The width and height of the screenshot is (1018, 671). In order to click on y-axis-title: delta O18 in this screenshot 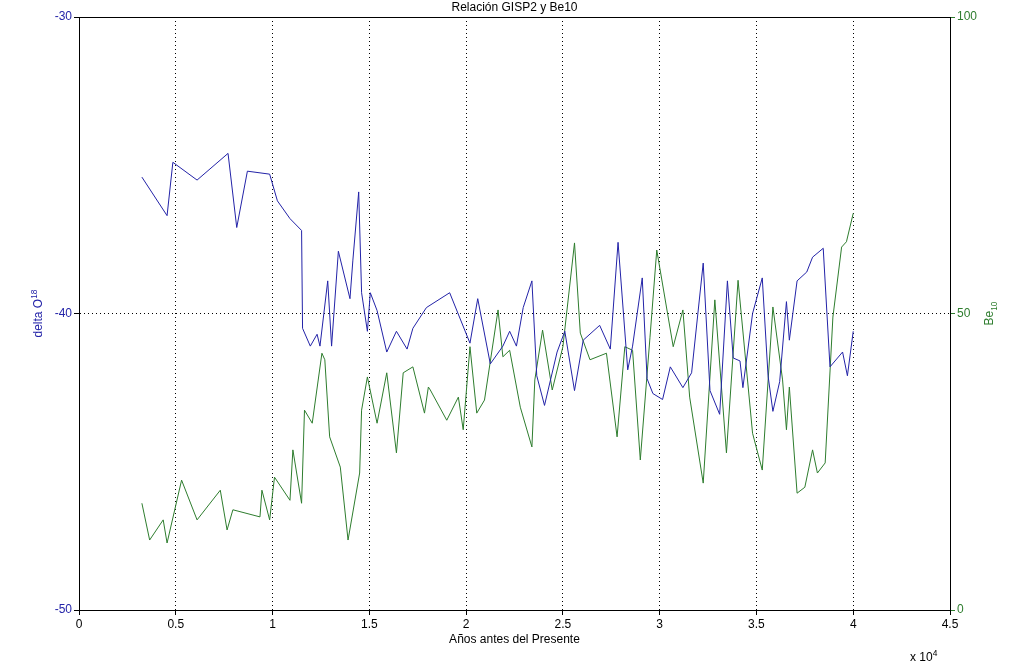, I will do `click(37, 313)`.